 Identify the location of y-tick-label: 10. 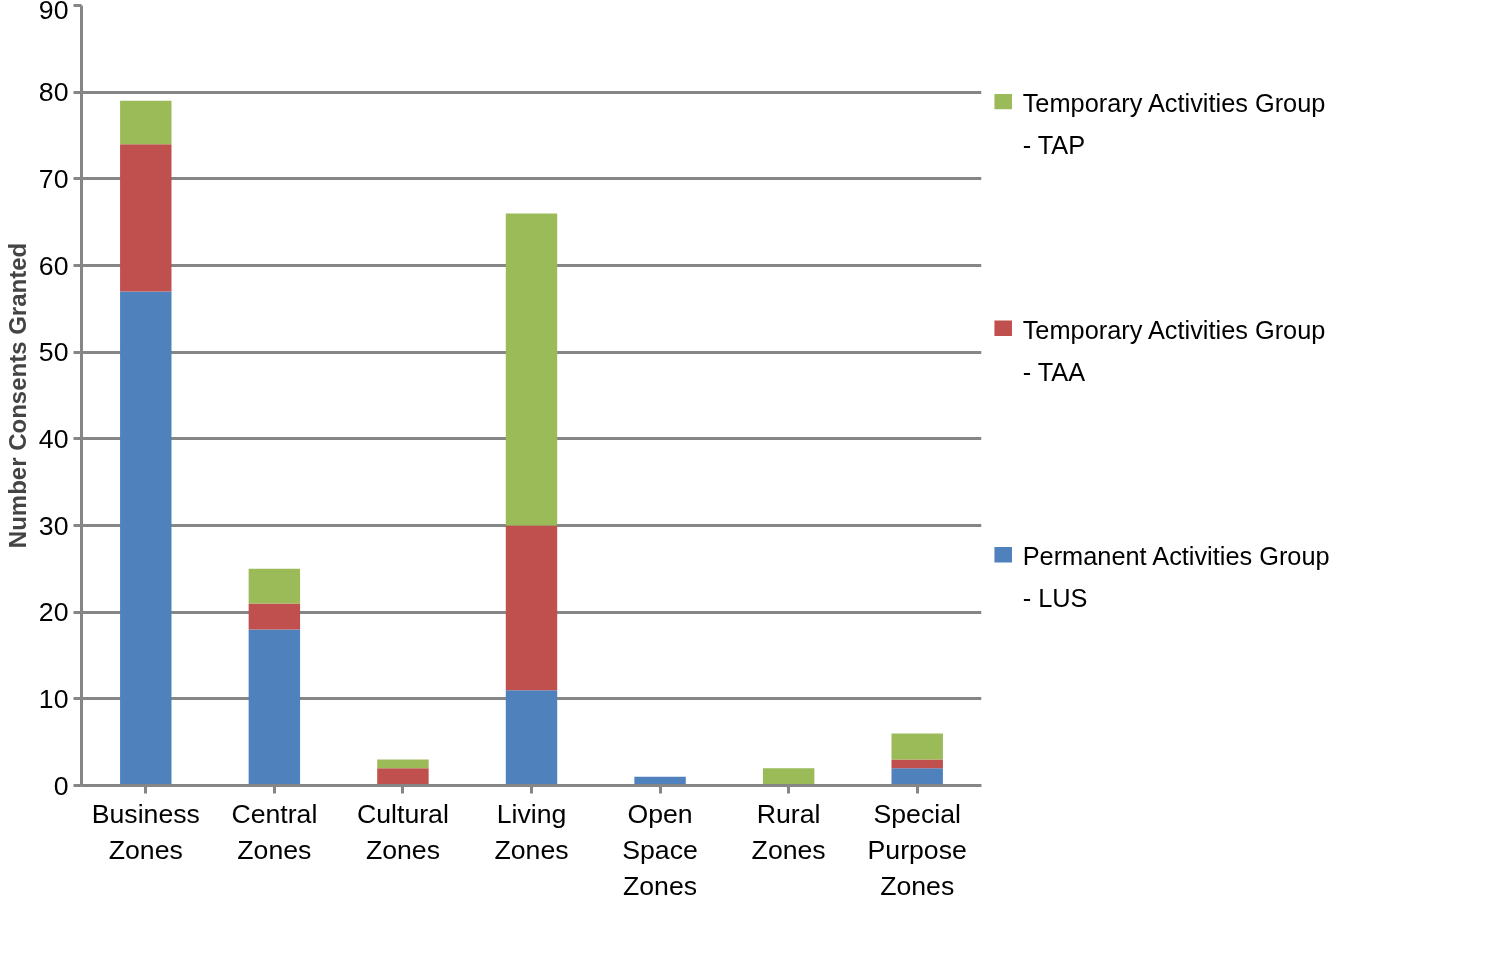
(53, 698).